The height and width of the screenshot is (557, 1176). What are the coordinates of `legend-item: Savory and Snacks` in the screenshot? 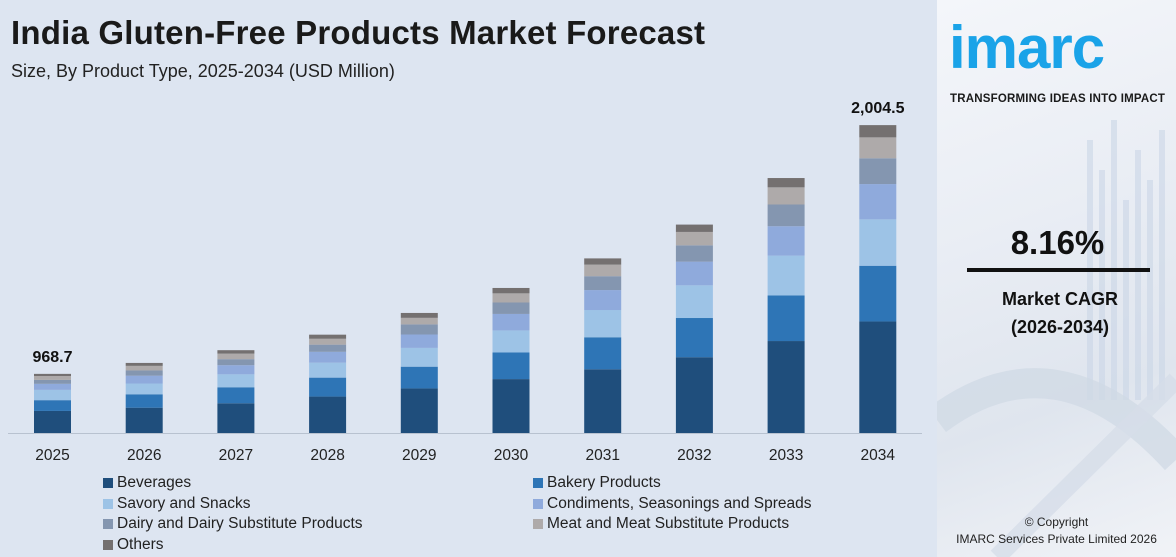 It's located at (177, 504).